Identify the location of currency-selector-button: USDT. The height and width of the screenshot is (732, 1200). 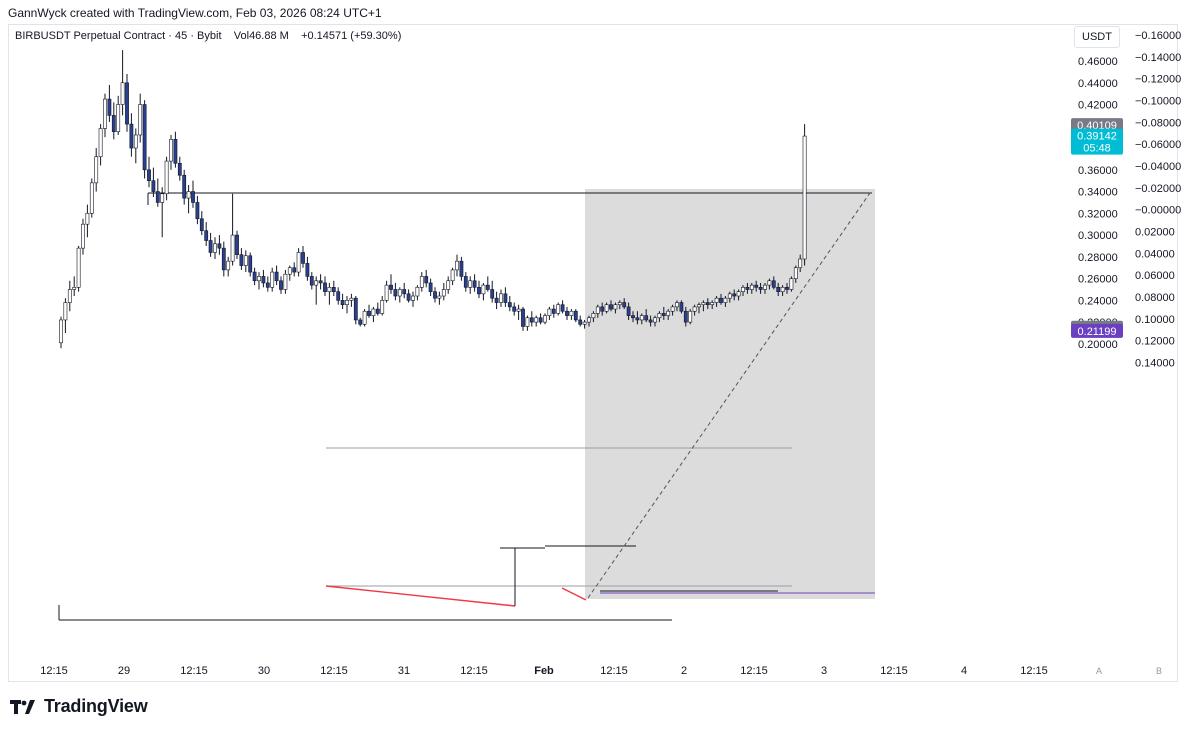
(1097, 37).